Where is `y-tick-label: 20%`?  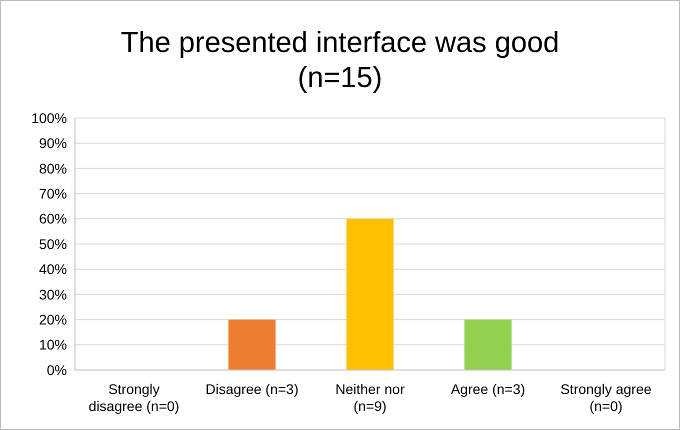 y-tick-label: 20% is located at coordinates (52, 320).